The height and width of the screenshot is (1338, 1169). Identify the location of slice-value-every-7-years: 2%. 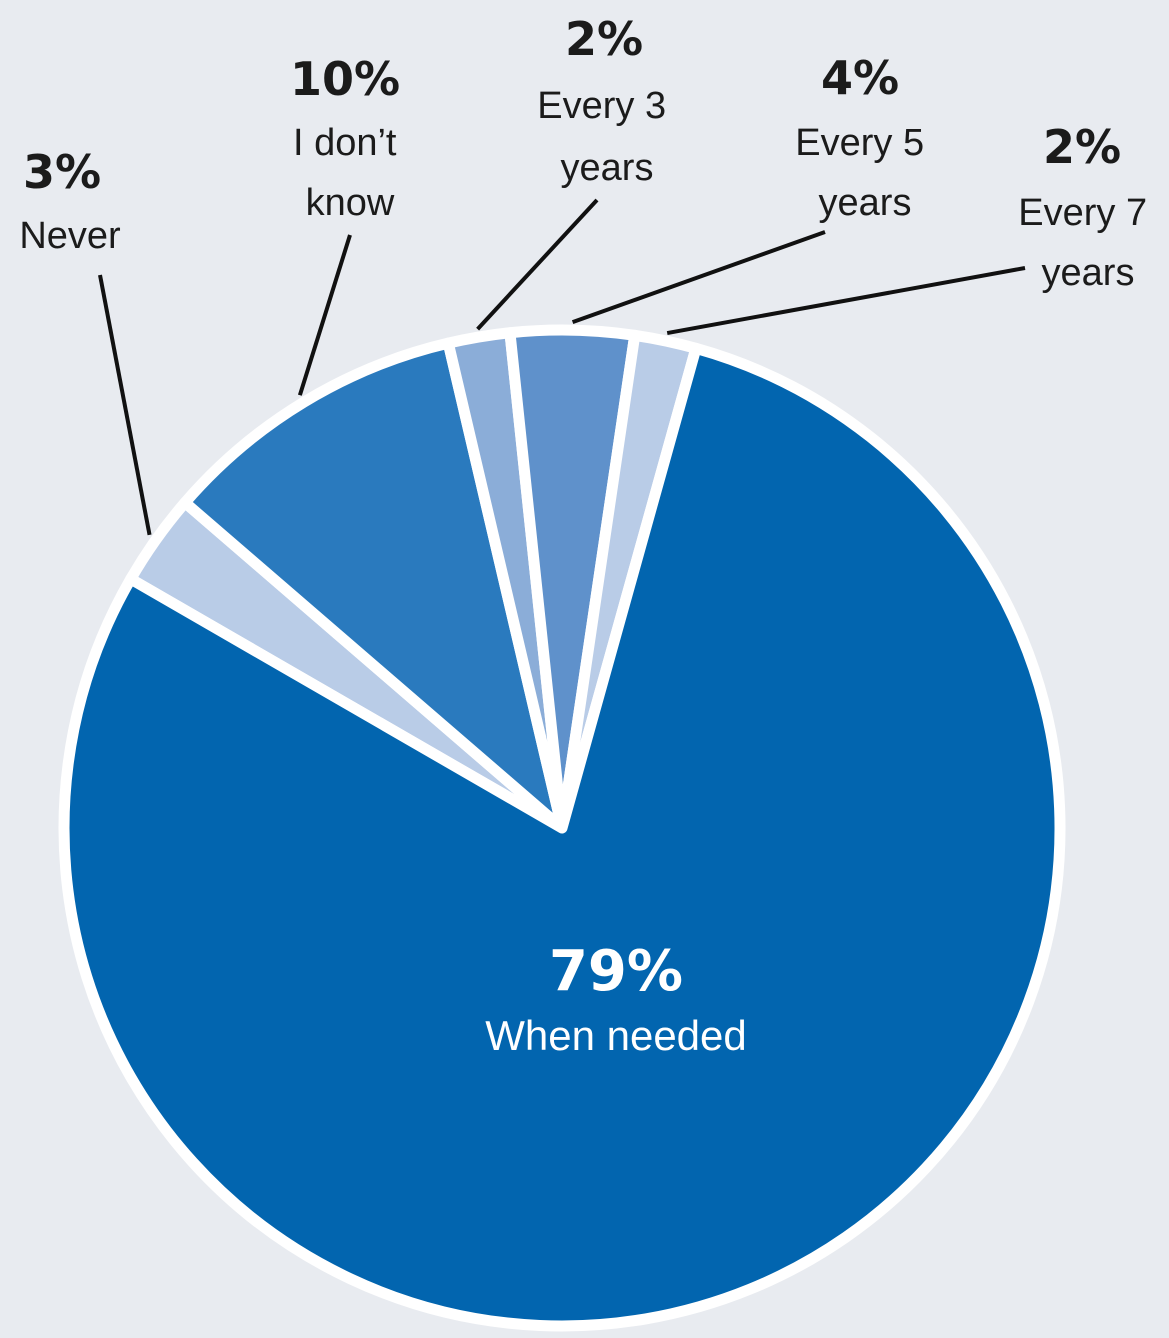
(1082, 147).